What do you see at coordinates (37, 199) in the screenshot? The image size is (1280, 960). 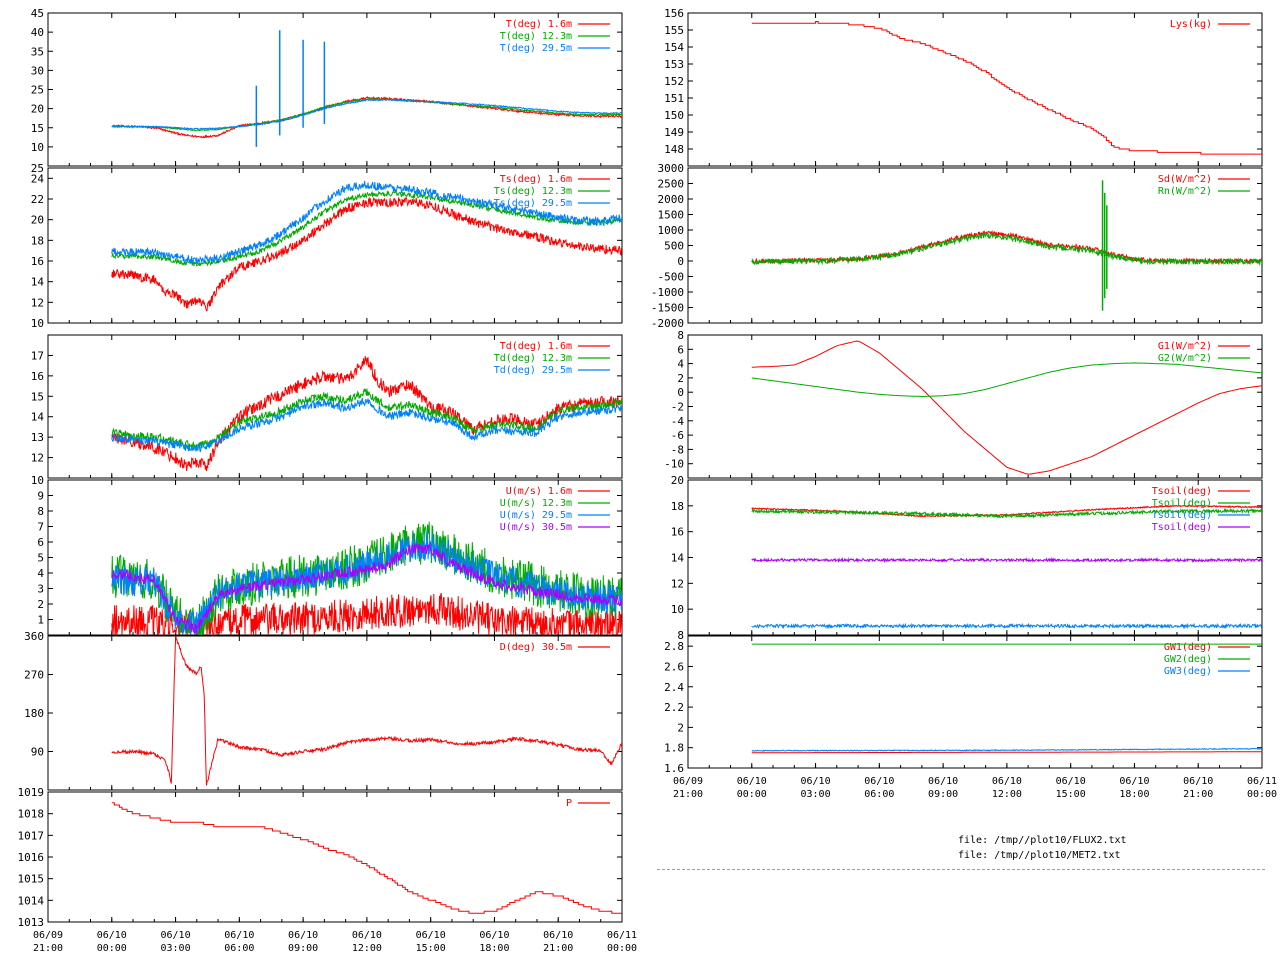 I see `y-tick-label: 22` at bounding box center [37, 199].